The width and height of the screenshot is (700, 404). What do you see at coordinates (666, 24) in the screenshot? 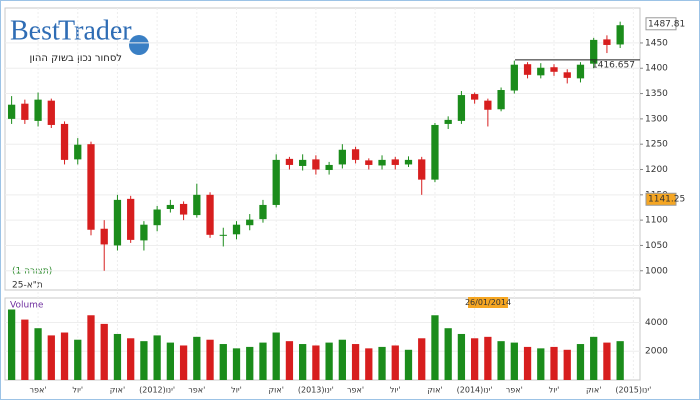
I see `last-price: 1487.81` at bounding box center [666, 24].